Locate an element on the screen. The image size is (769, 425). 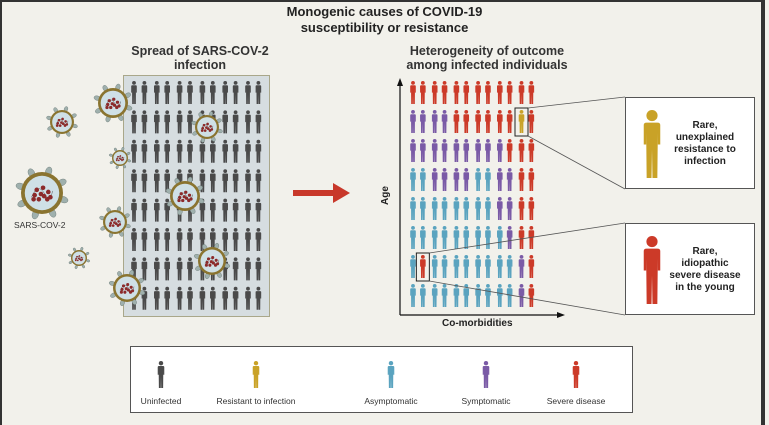
left-heading: Spread of SARS-COV-2 infection is located at coordinates (200, 58).